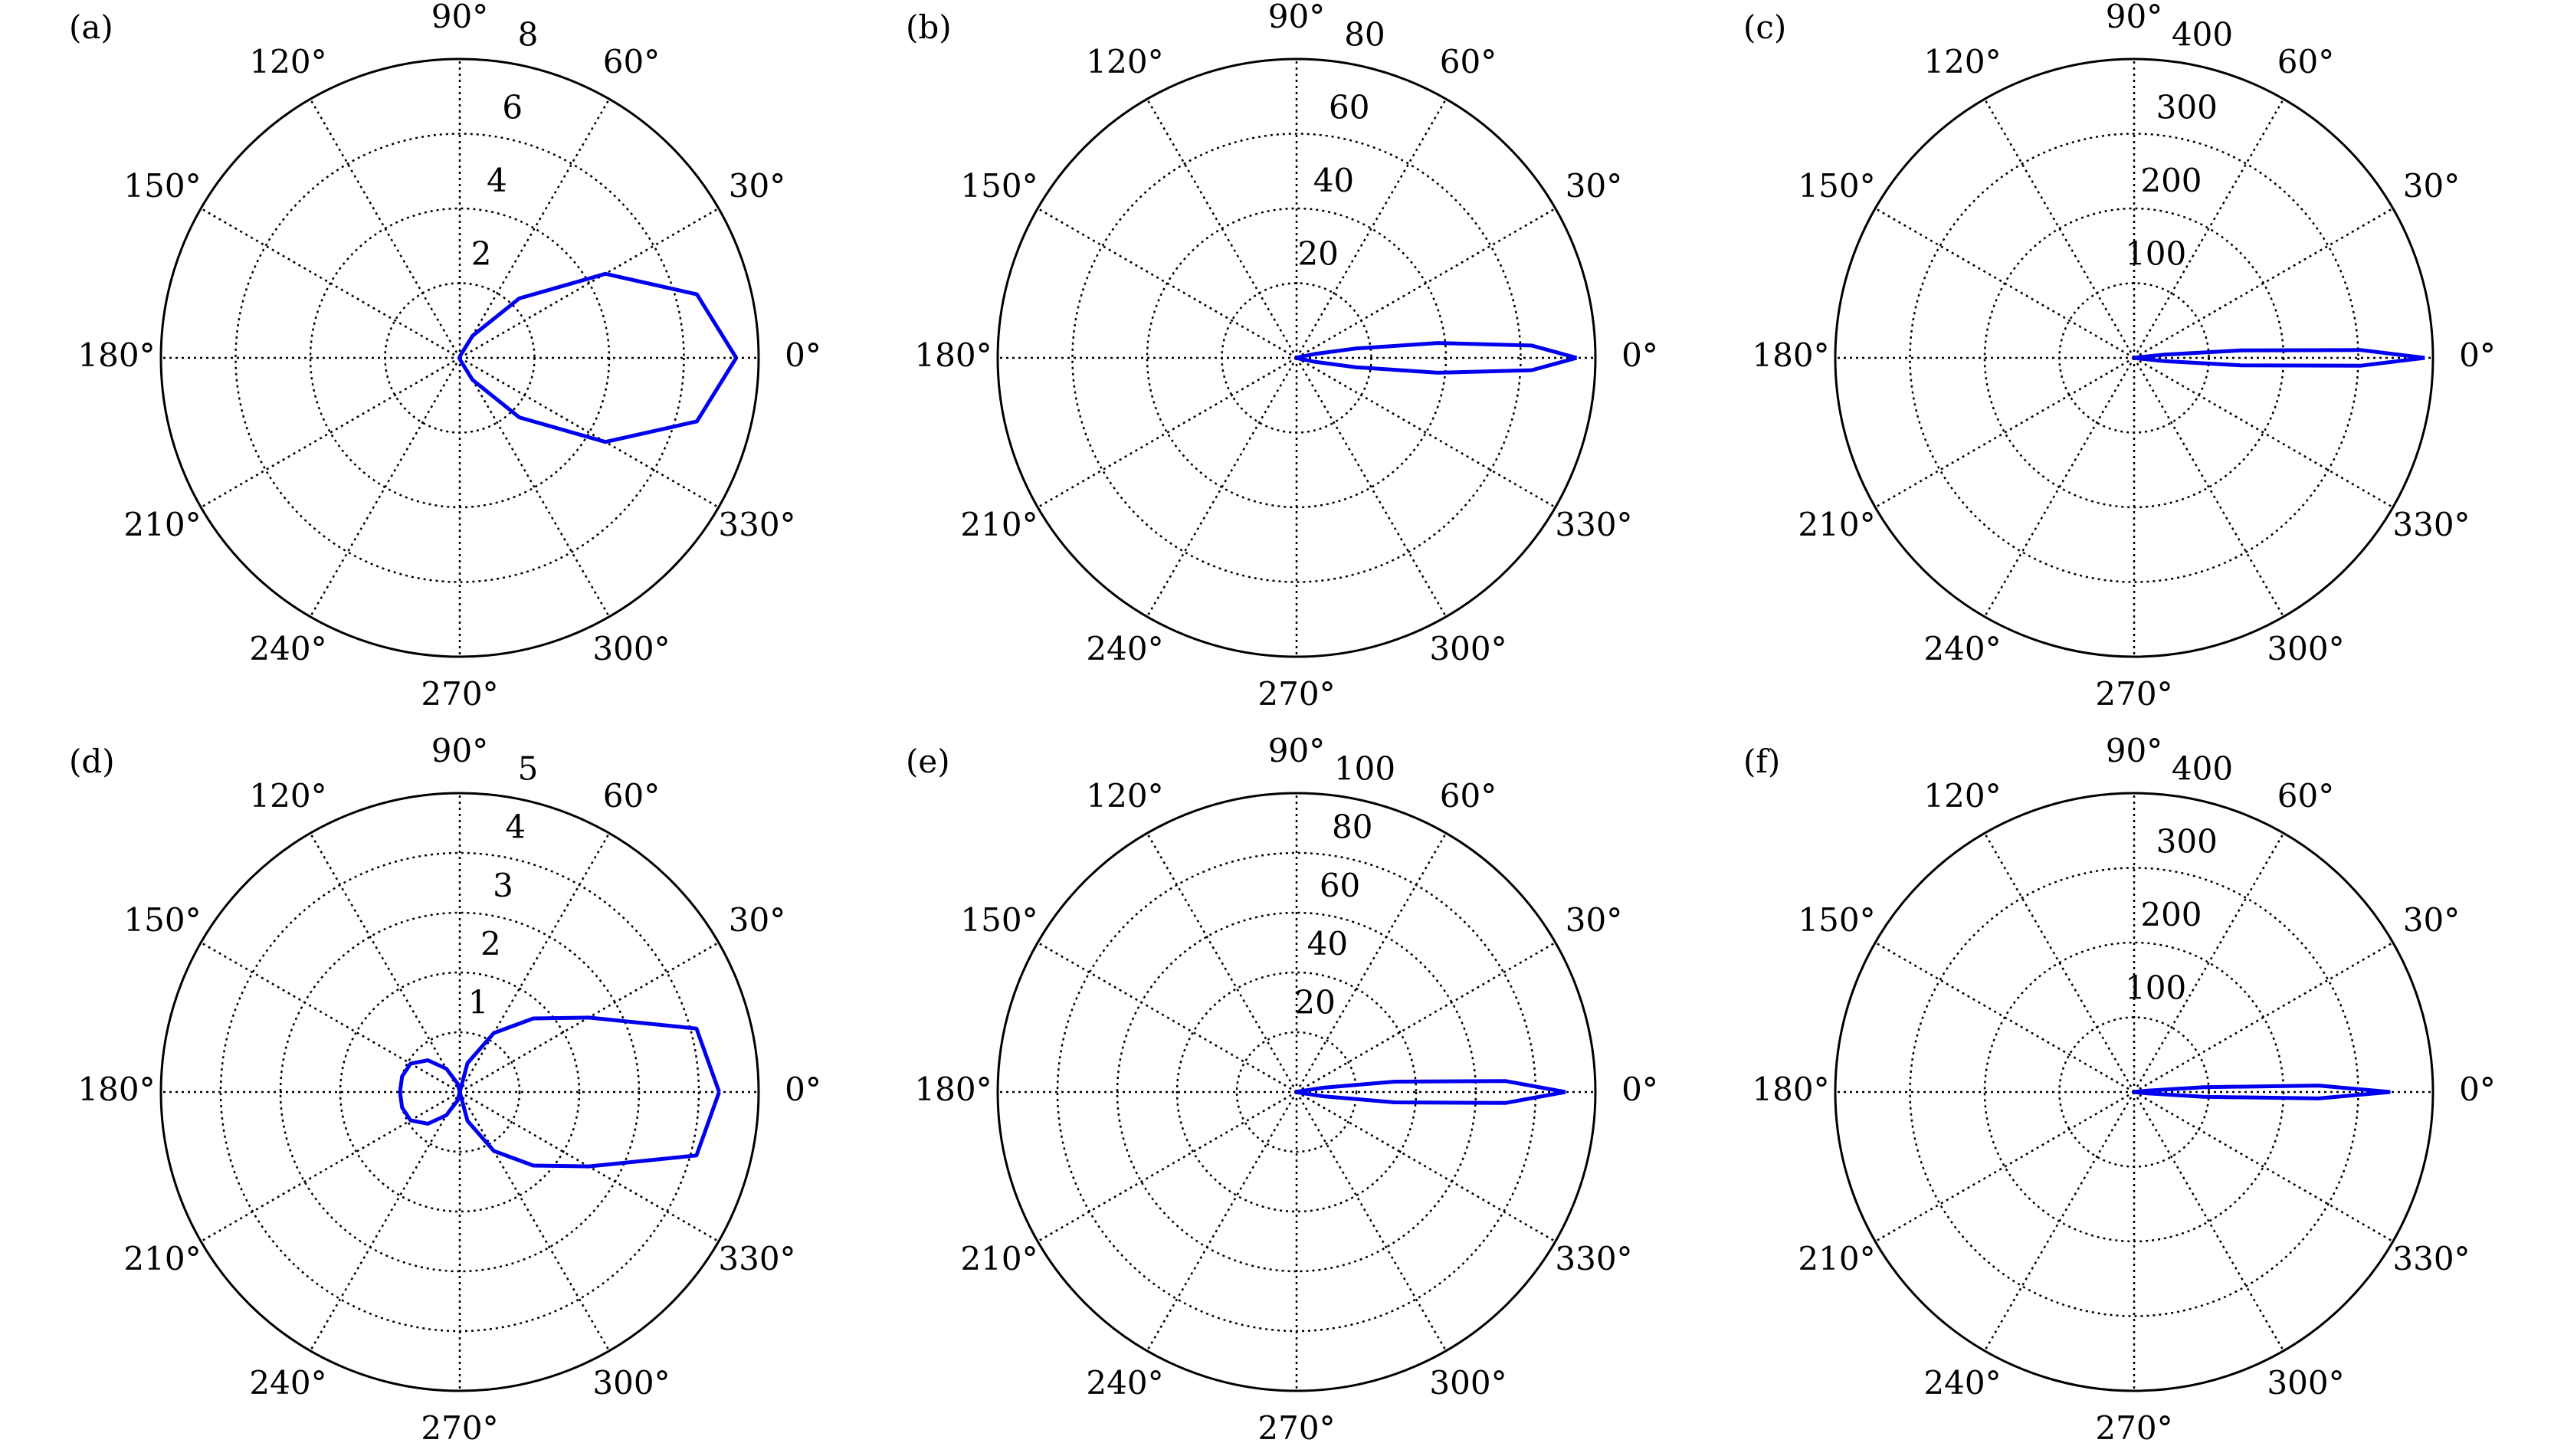  Describe the element at coordinates (2431, 920) in the screenshot. I see `theta-tick-label: 30°` at that location.